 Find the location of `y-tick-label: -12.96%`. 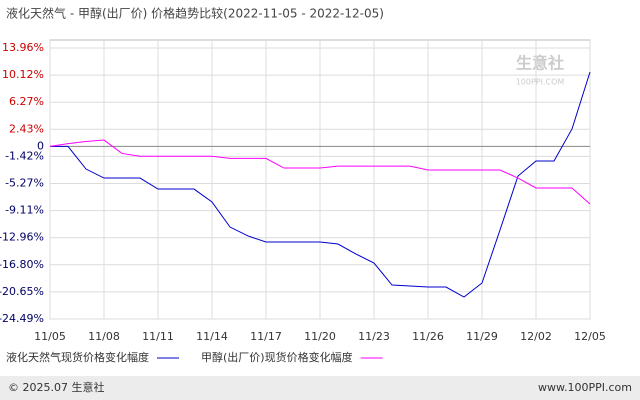

y-tick-label: -12.96% is located at coordinates (22, 237).